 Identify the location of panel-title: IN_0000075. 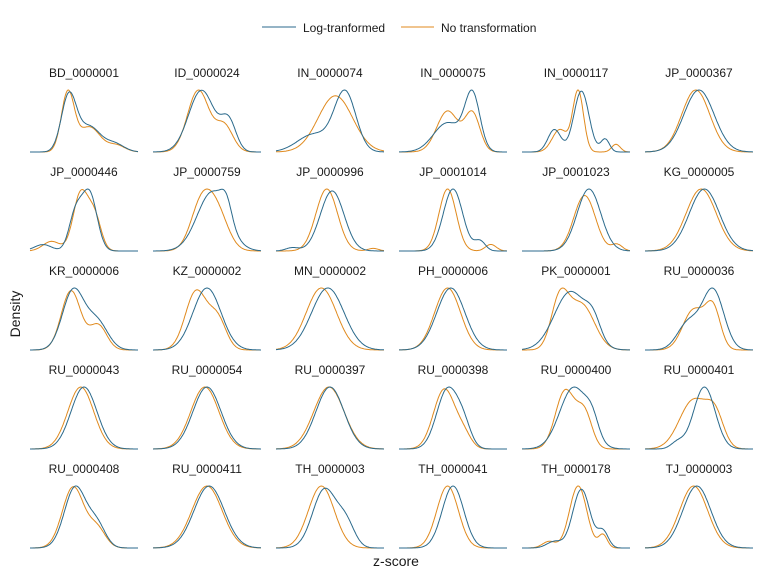
(453, 73).